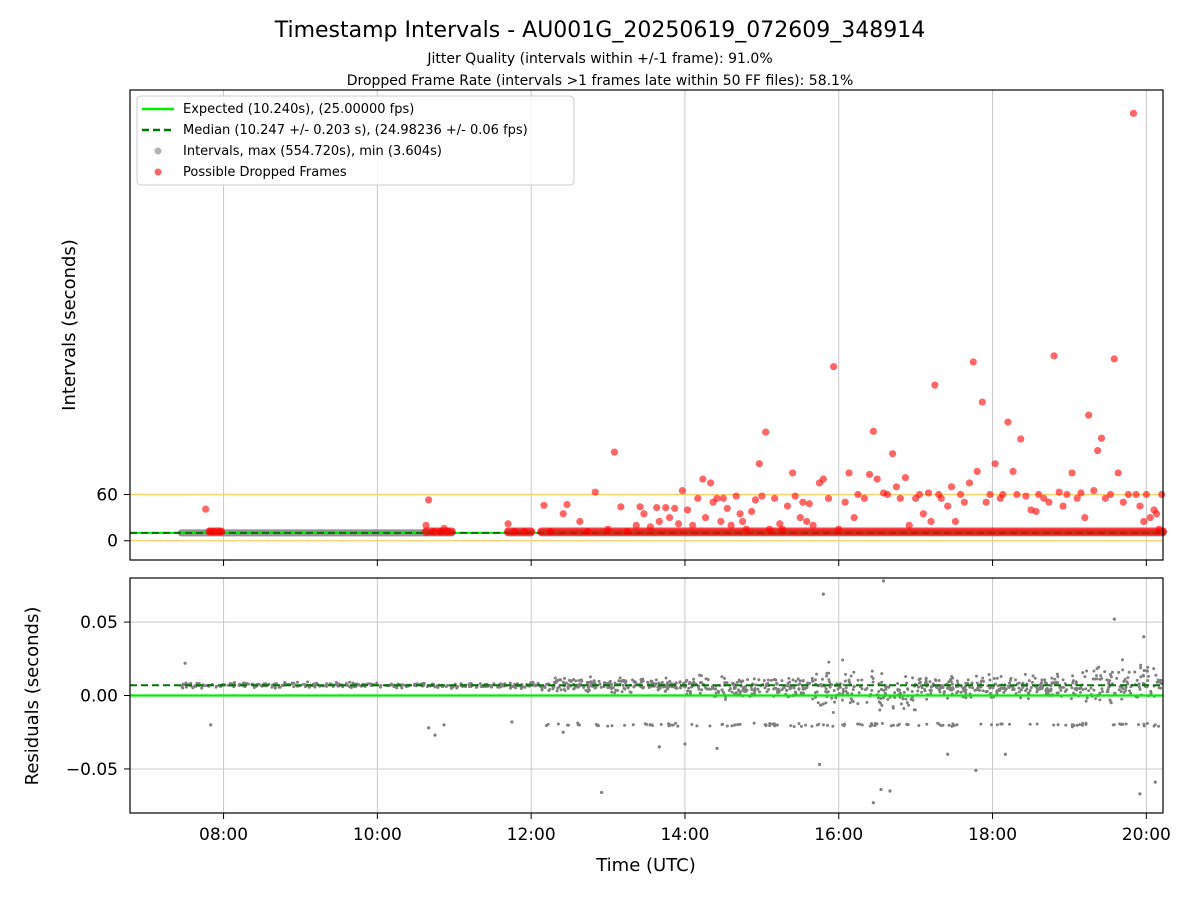  What do you see at coordinates (69, 325) in the screenshot?
I see `intervals-y-axis-label: Intervals (seconds)` at bounding box center [69, 325].